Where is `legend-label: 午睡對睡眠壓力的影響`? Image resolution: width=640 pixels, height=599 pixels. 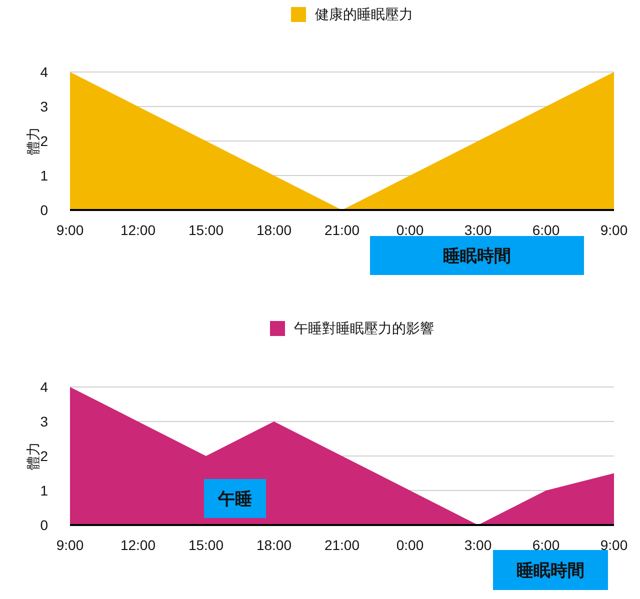 legend-label: 午睡對睡眠壓力的影響 is located at coordinates (364, 328).